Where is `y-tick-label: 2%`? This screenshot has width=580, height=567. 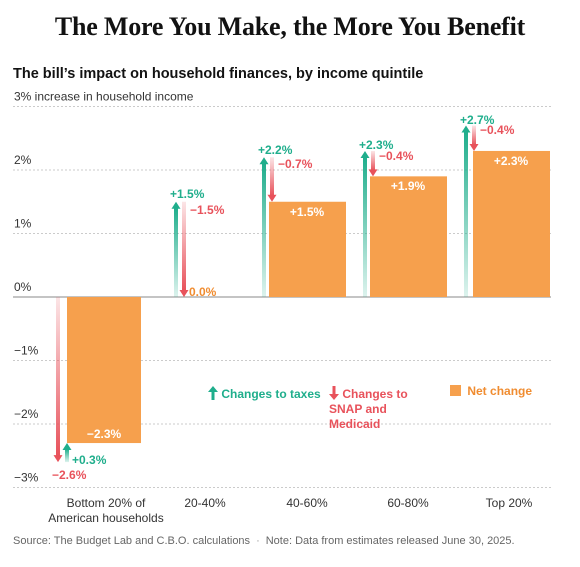
y-tick-label: 2% is located at coordinates (23, 160).